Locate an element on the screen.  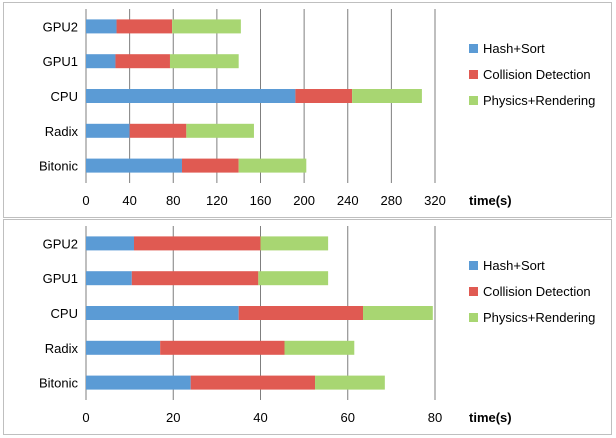
x-tick-label: 200 is located at coordinates (304, 200).